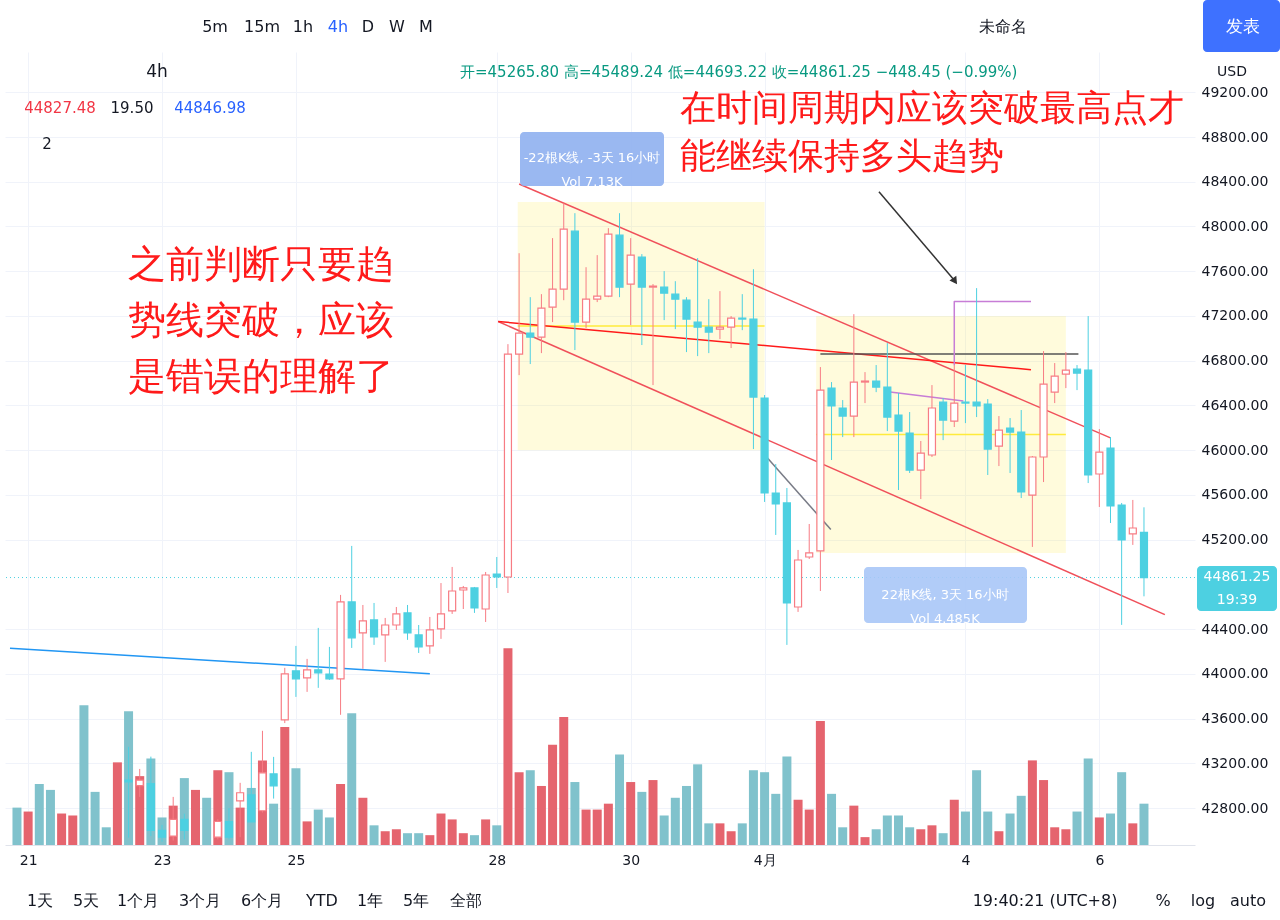 The width and height of the screenshot is (1280, 920). Describe the element at coordinates (932, 131) in the screenshot. I see `annotation: 在时间周期内应该突破最高点才能继续保持多头趋势` at that location.